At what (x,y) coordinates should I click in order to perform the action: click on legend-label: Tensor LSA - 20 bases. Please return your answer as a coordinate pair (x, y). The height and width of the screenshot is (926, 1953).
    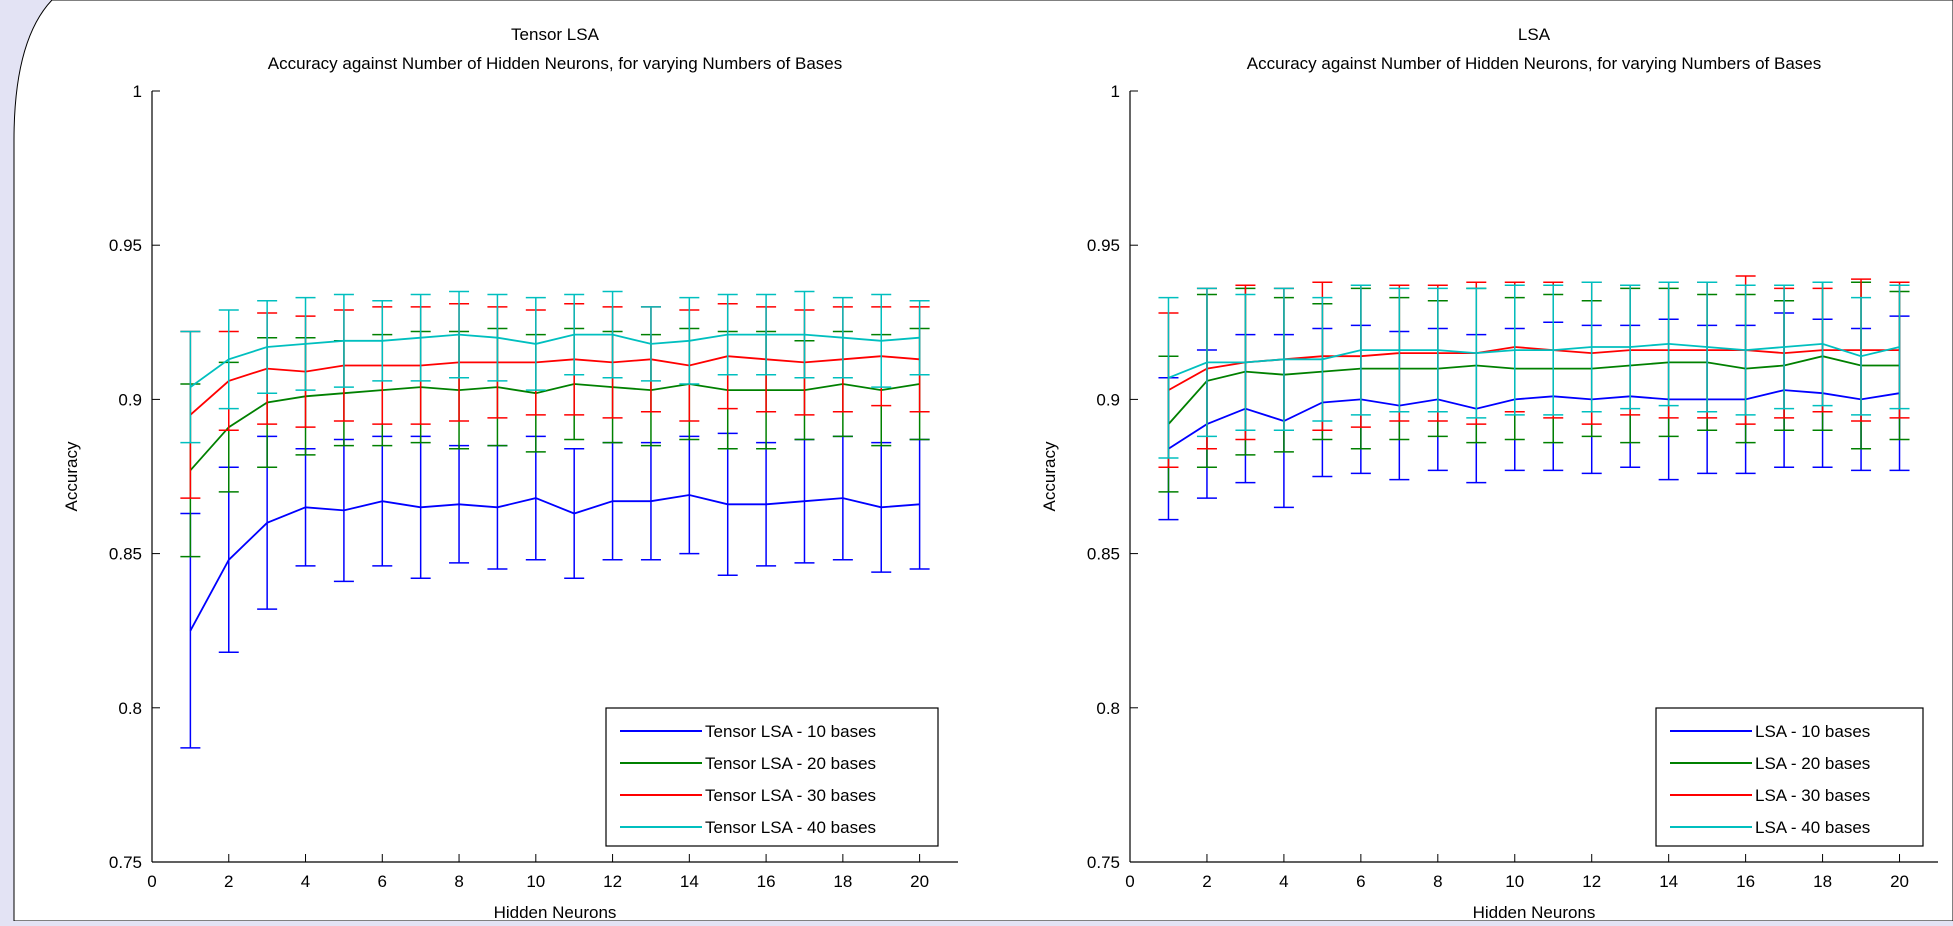
    Looking at the image, I should click on (790, 763).